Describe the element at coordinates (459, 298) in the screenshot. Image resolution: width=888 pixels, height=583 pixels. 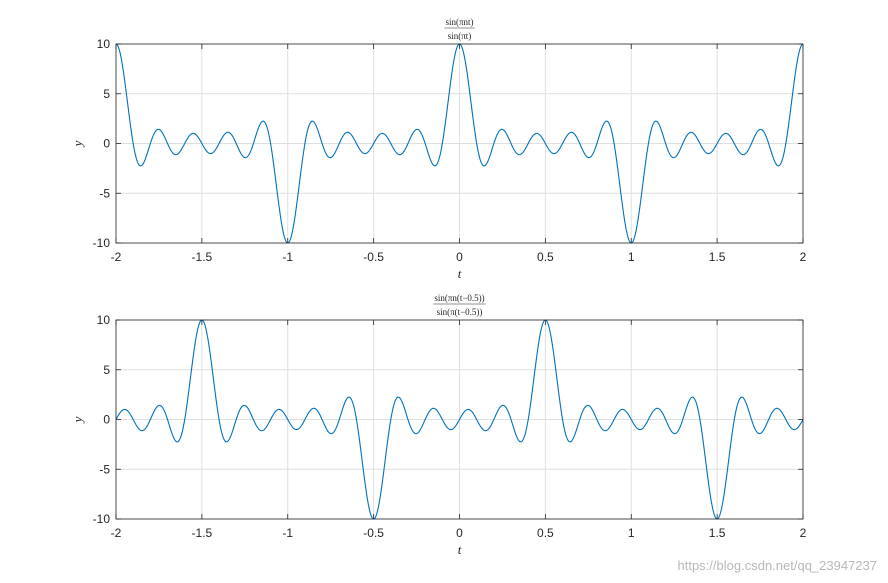
I see `title-numerator: sin(πn(t−0.5))` at that location.